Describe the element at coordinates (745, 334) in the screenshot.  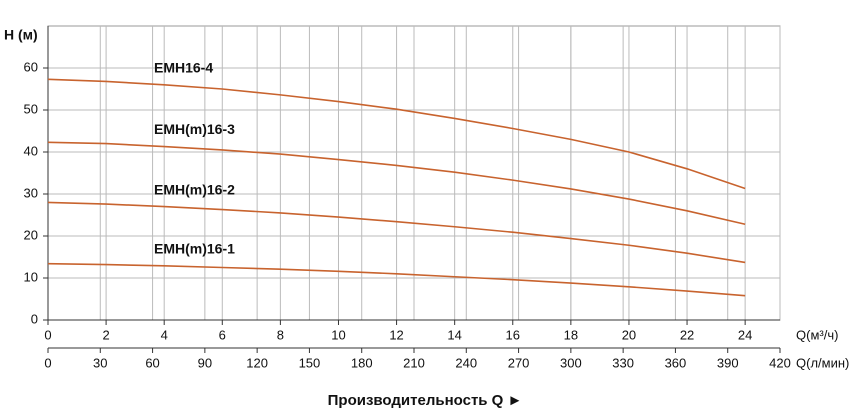
I see `x-tick-label: 24` at that location.